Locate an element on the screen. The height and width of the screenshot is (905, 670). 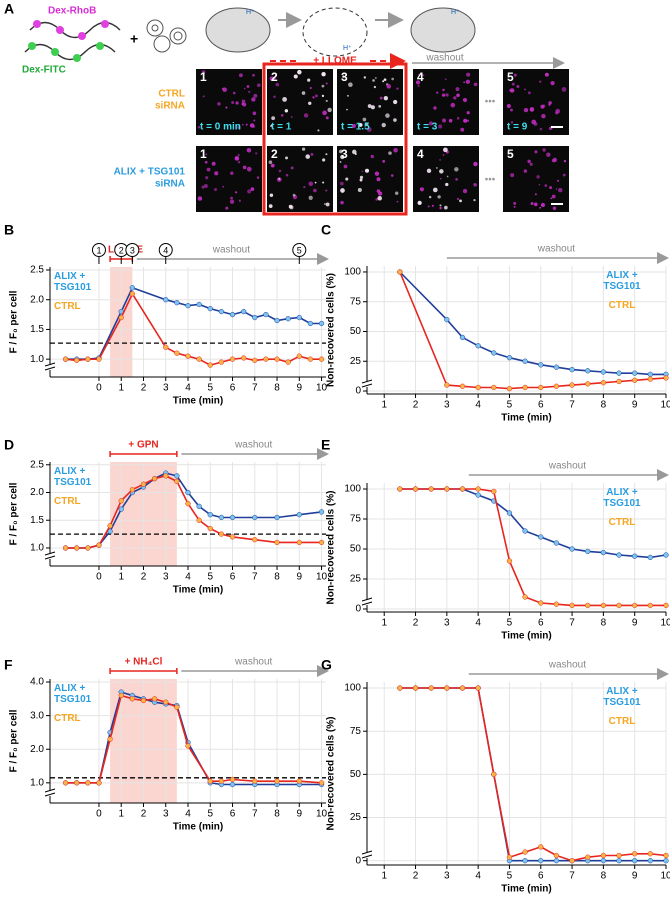
marker-label: 2 is located at coordinates (121, 250).